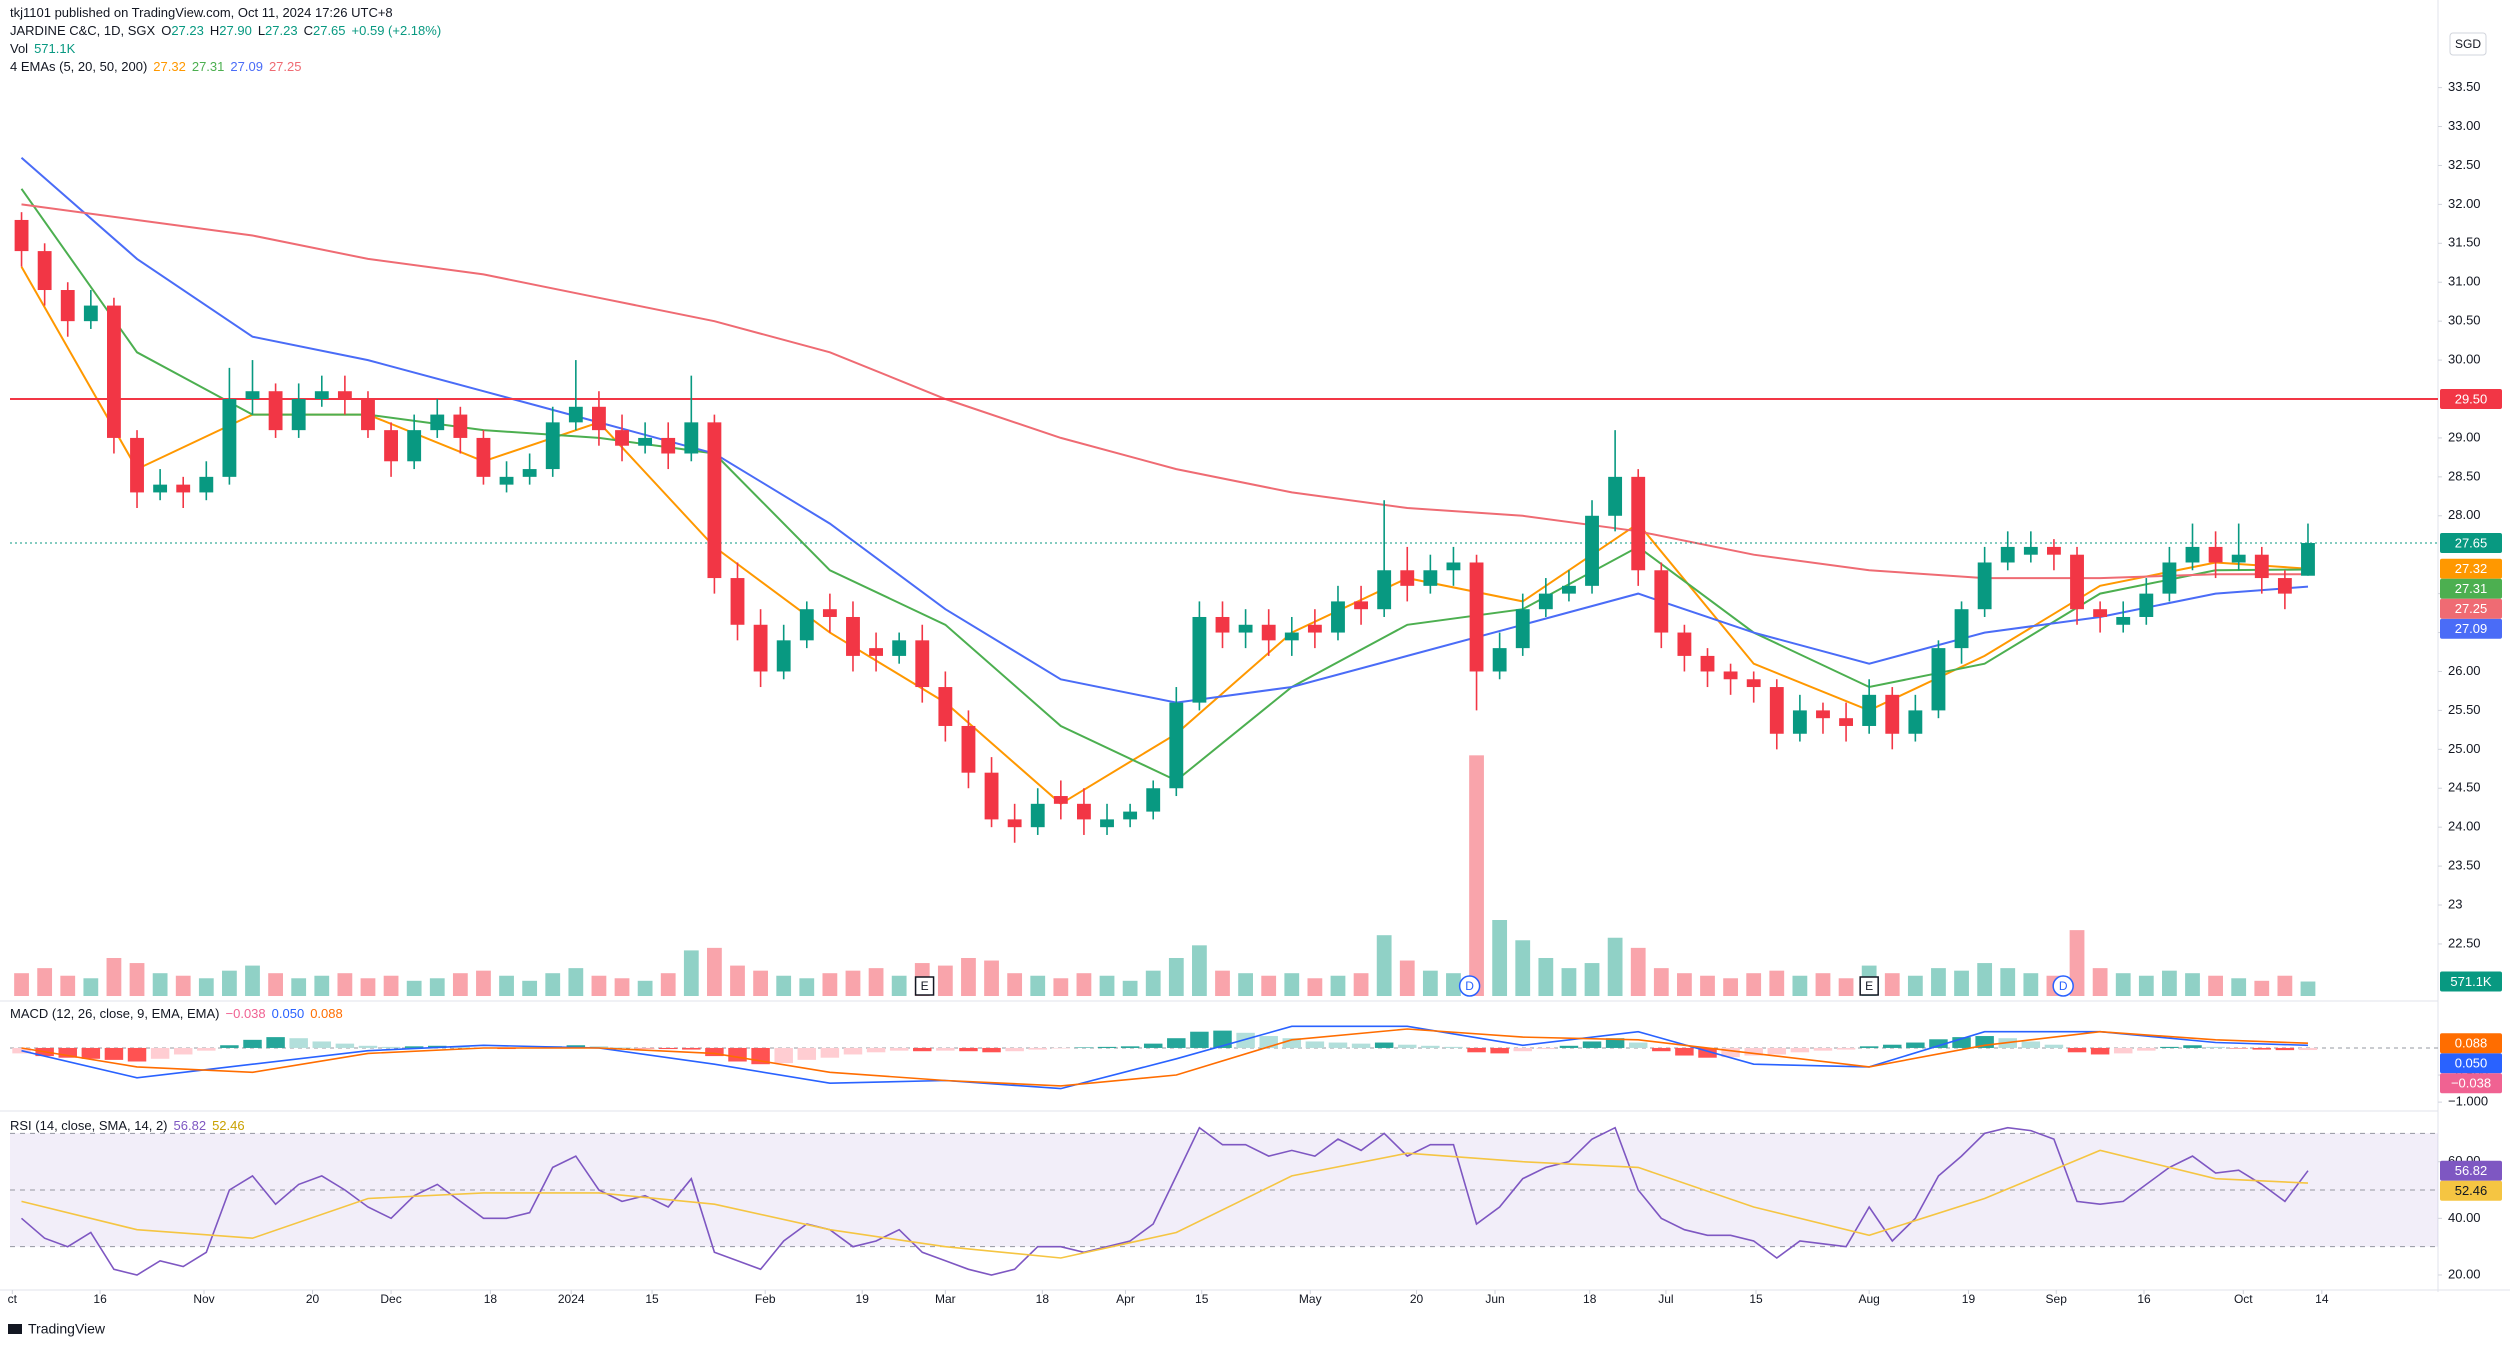 The width and height of the screenshot is (2510, 1350). I want to click on price-badge-label: 27.31, so click(2471, 588).